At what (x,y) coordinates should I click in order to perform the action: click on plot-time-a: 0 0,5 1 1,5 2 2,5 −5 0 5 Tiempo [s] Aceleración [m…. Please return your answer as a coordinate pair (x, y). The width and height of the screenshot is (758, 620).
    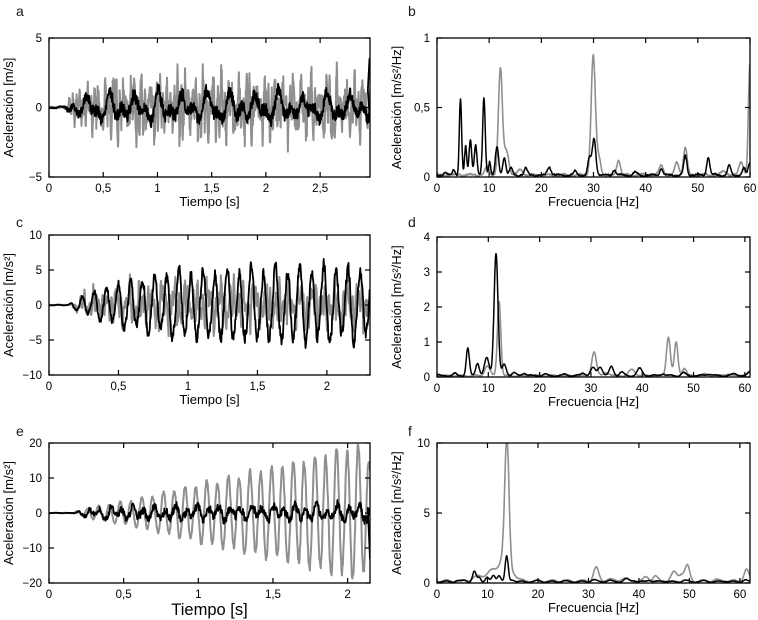
    Looking at the image, I should click on (186, 121).